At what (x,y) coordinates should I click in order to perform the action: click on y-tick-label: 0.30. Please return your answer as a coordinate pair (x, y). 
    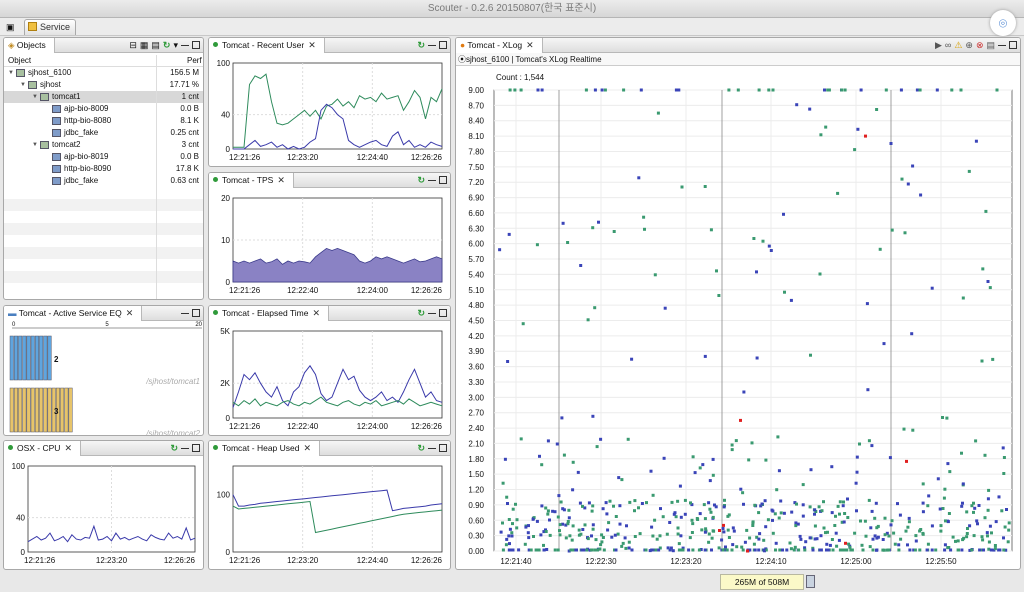
    Looking at the image, I should click on (476, 536).